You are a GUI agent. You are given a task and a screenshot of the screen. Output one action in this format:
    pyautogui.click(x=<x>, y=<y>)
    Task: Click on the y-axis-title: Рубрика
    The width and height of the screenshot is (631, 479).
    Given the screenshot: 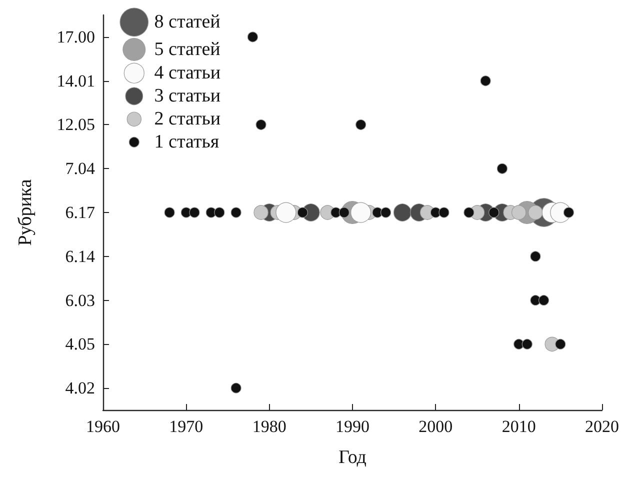 What is the action you would take?
    pyautogui.click(x=25, y=212)
    